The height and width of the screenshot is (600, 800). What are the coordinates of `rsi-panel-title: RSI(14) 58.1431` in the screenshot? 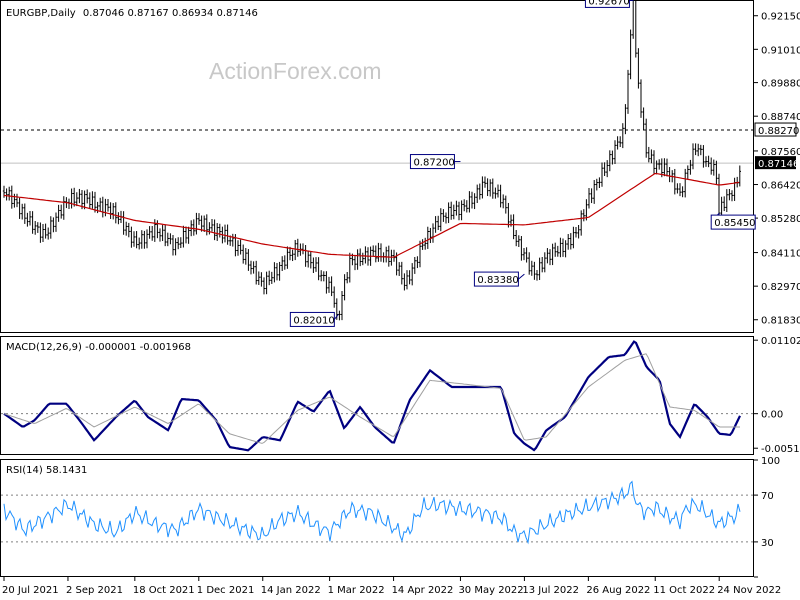 It's located at (46, 470).